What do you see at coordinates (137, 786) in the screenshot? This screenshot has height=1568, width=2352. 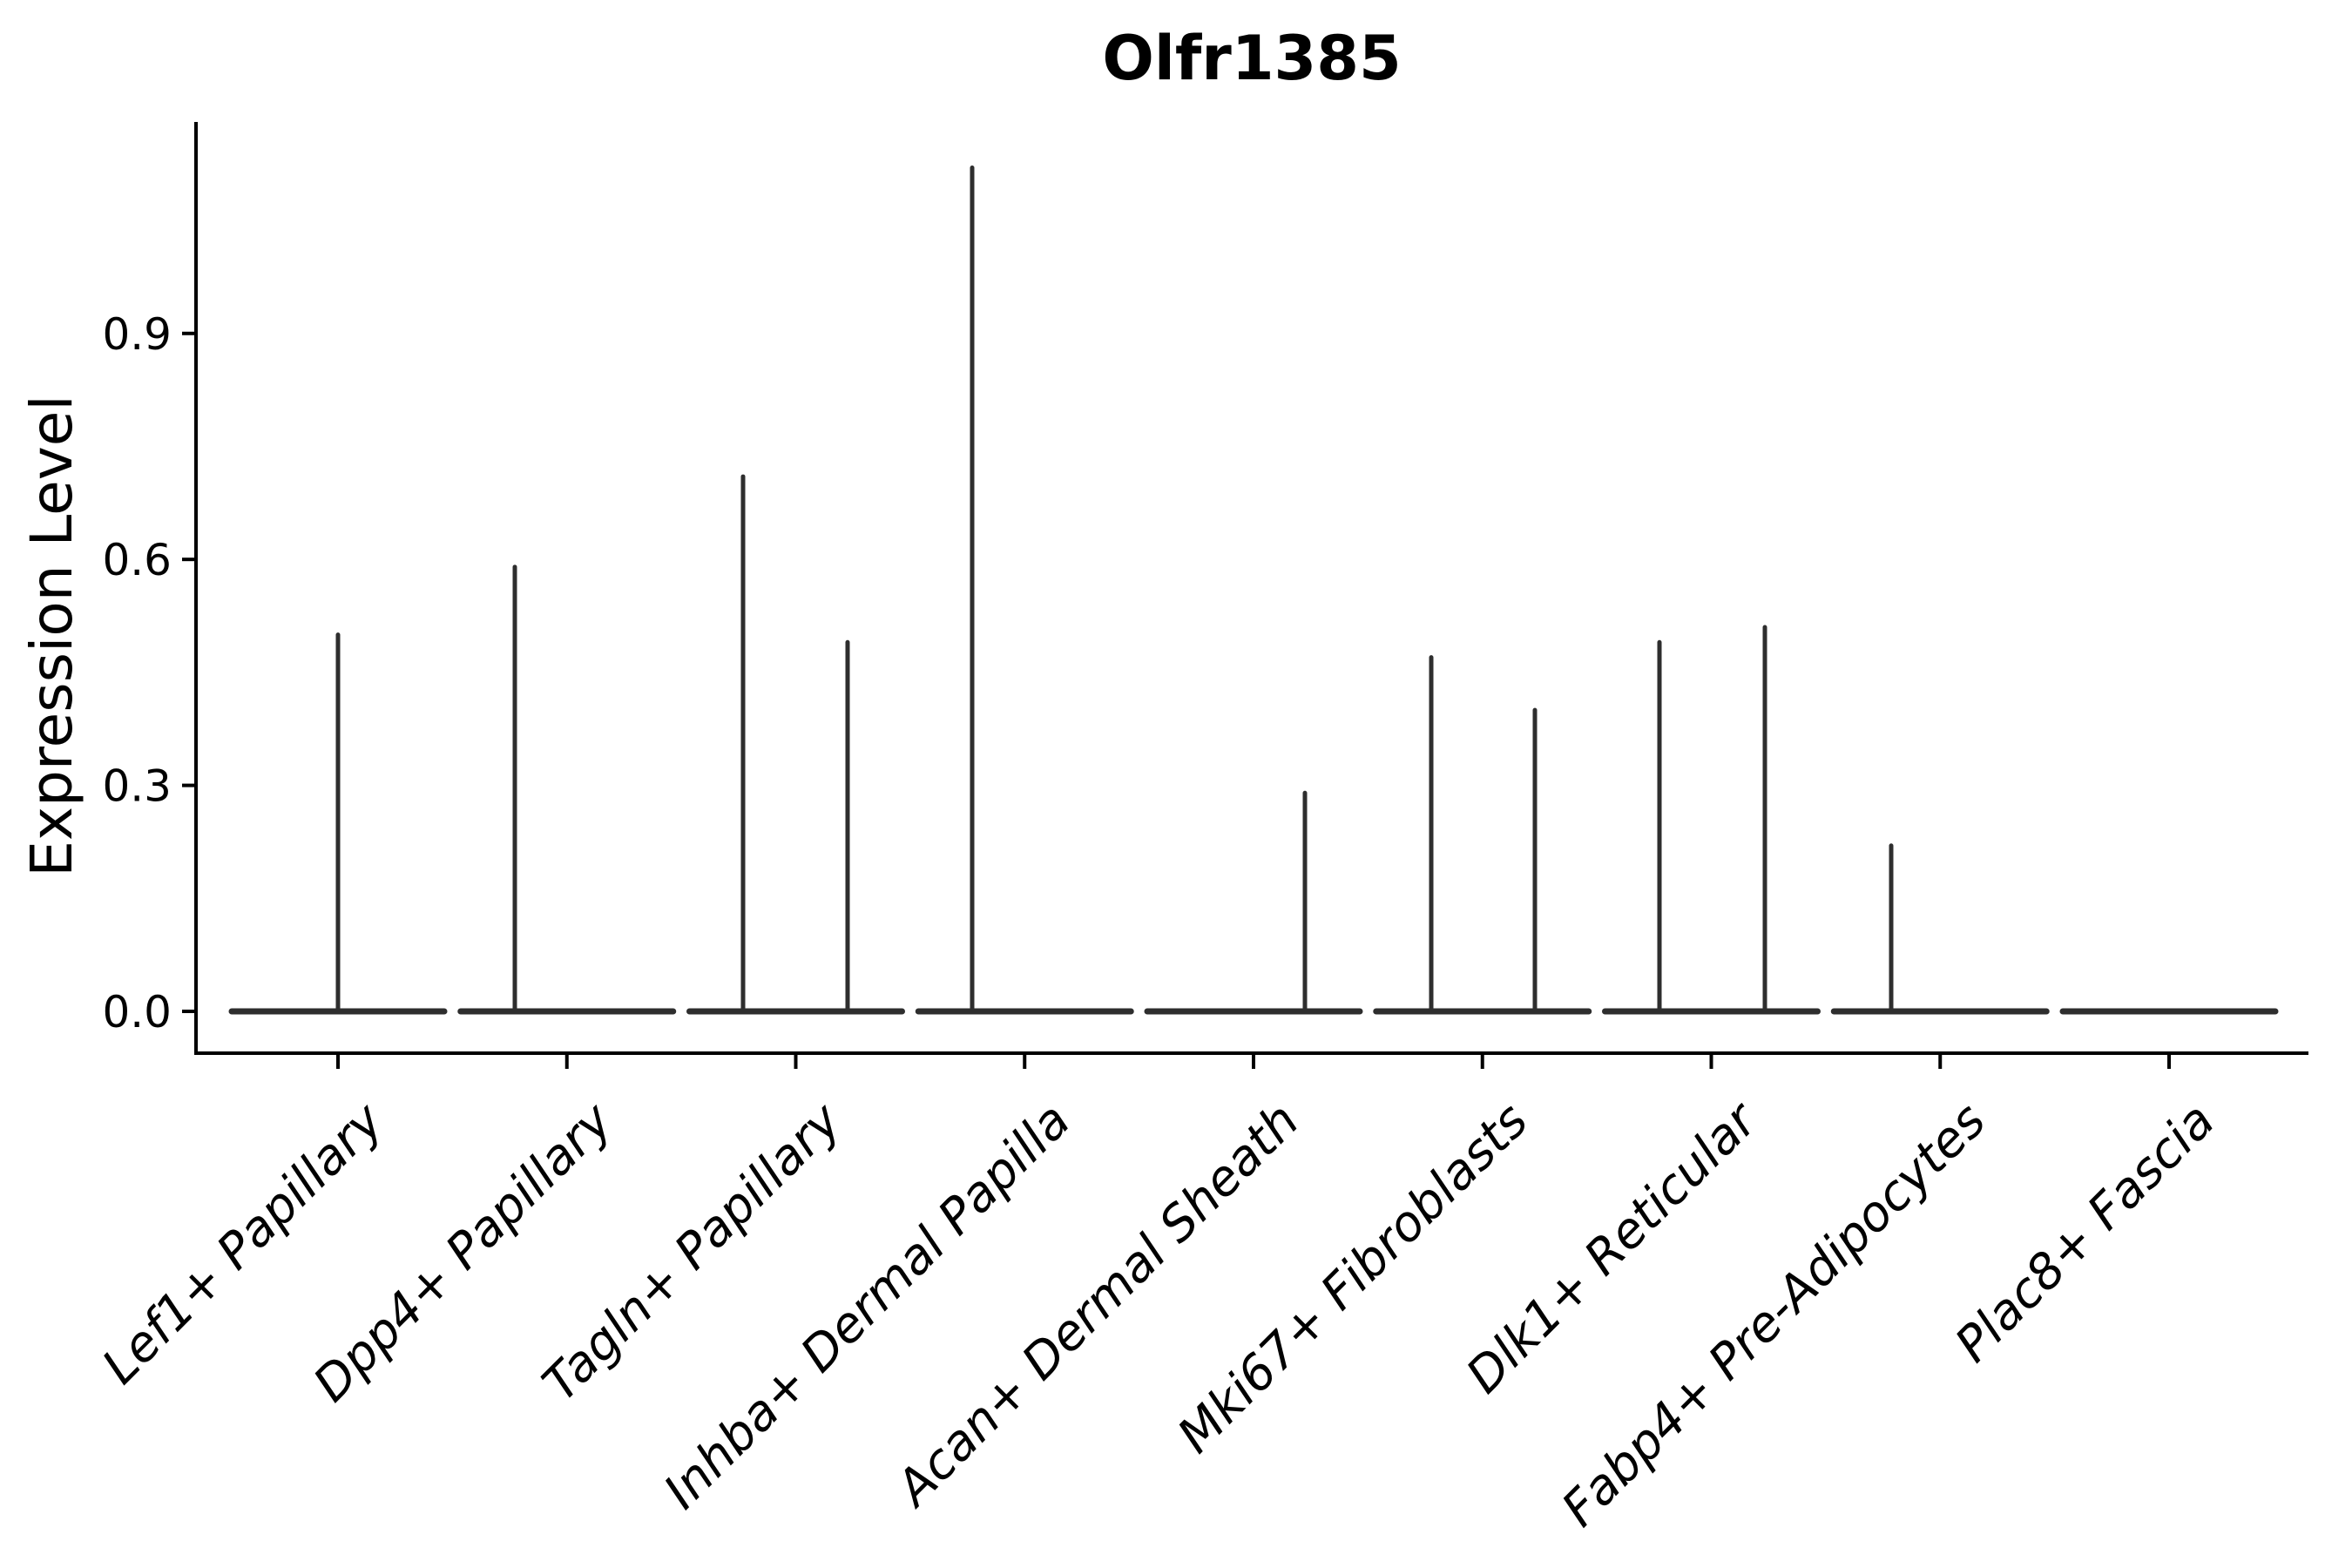 I see `y-tick-label: 0.3` at bounding box center [137, 786].